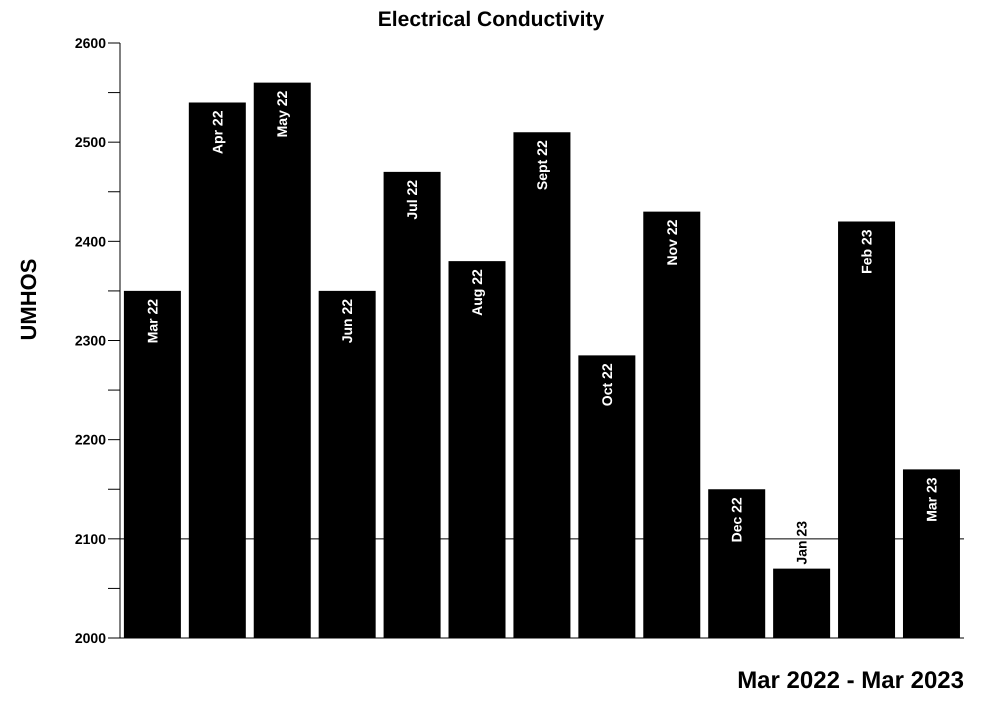 The height and width of the screenshot is (706, 982). Describe the element at coordinates (477, 292) in the screenshot. I see `x-tick-label: Aug 22` at that location.